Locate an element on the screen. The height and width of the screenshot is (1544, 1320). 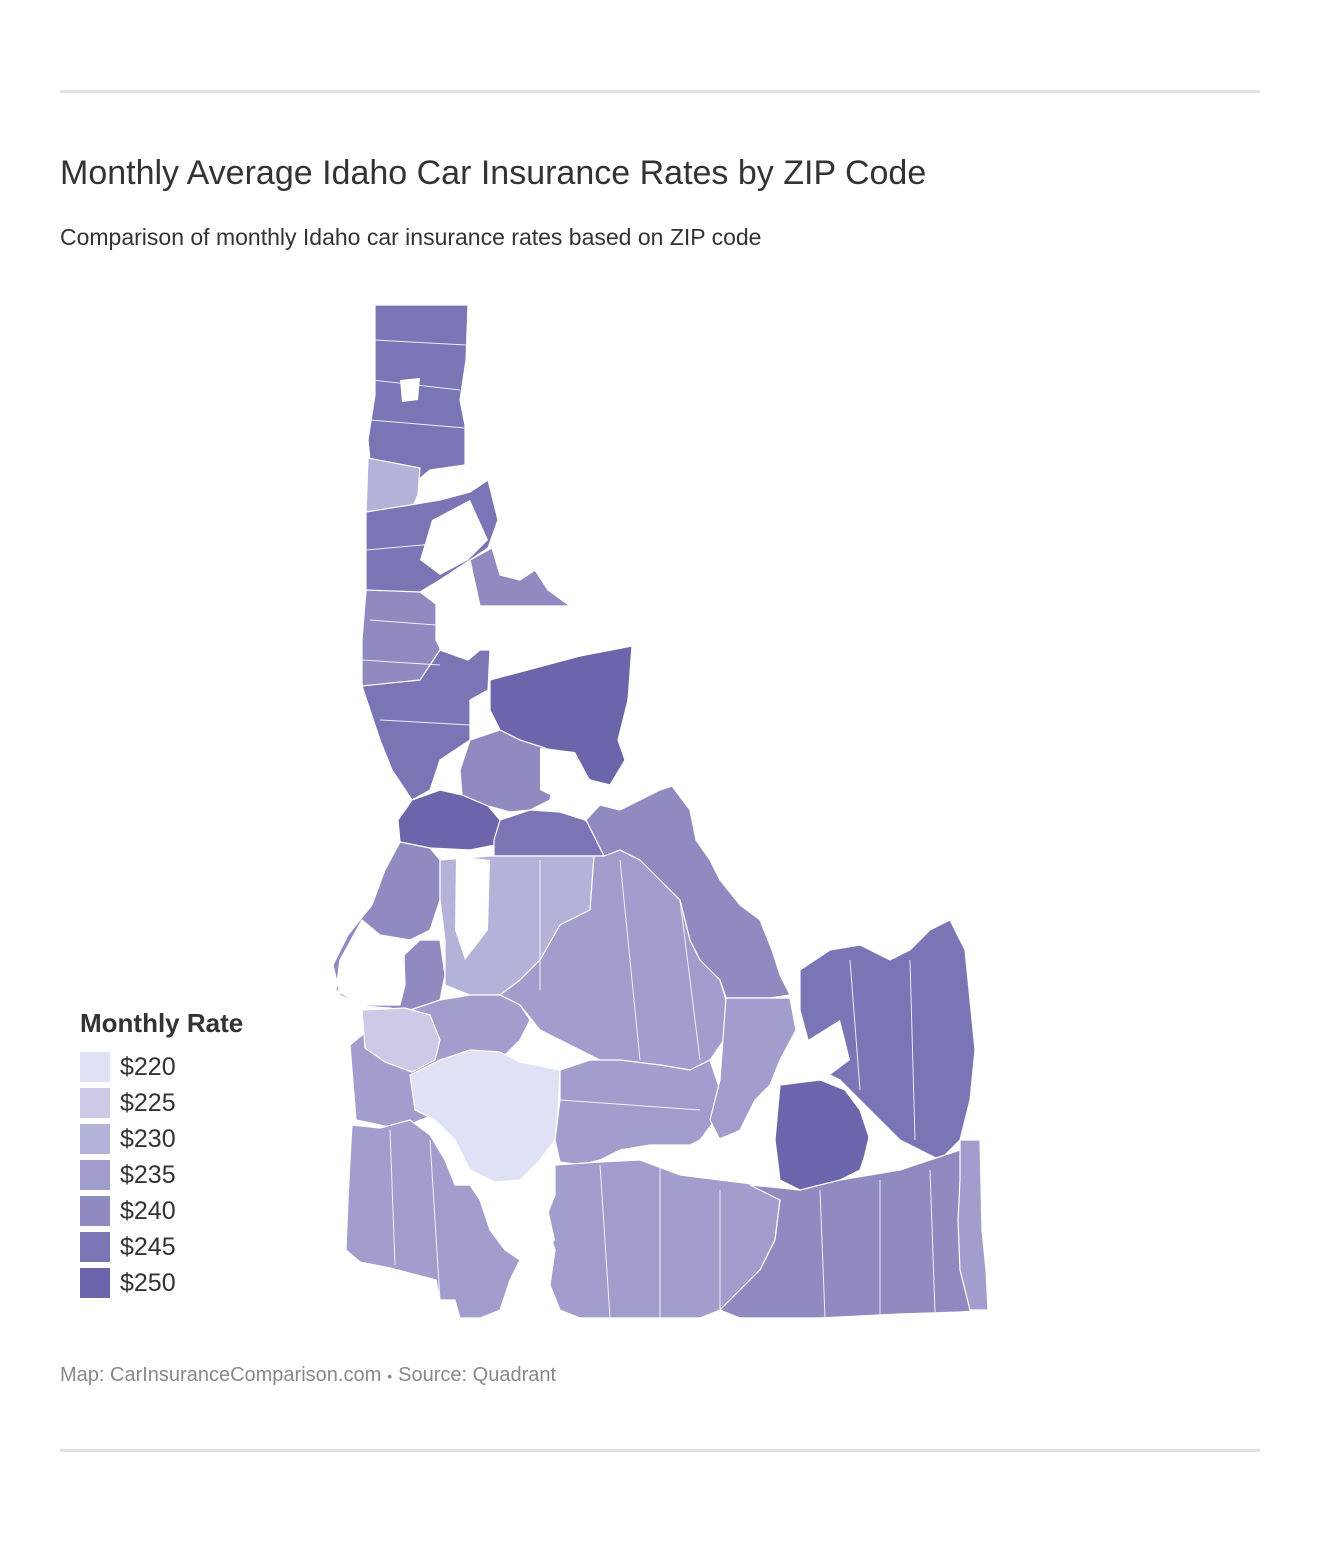
legend-label: $245 is located at coordinates (148, 1246).